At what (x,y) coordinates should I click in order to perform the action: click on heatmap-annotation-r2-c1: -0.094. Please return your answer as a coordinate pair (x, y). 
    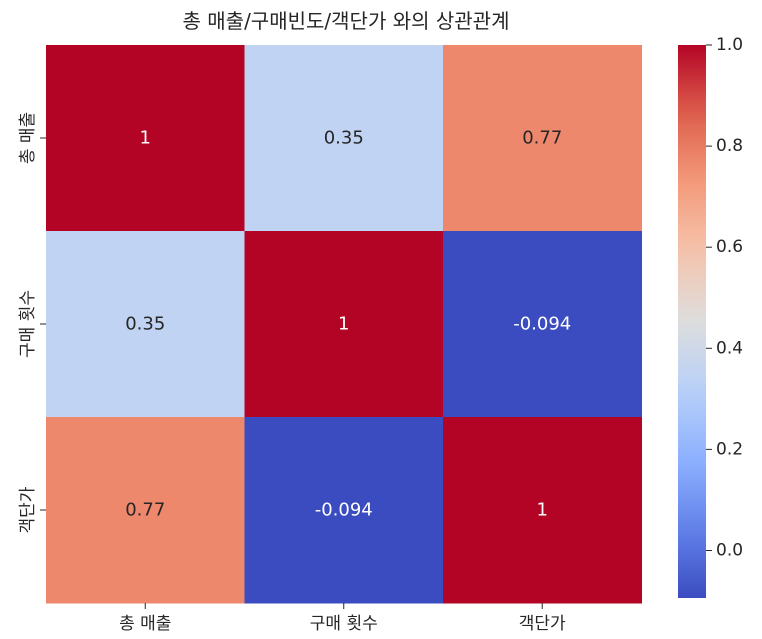
    Looking at the image, I should click on (344, 510).